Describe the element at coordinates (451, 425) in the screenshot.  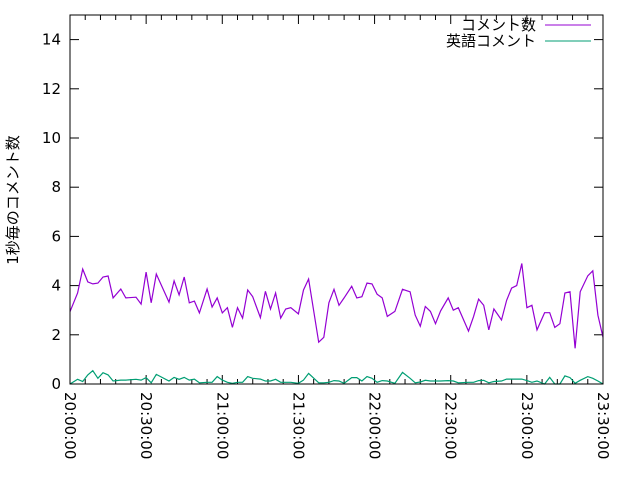
I see `x-tick-label: 22:30:00` at that location.